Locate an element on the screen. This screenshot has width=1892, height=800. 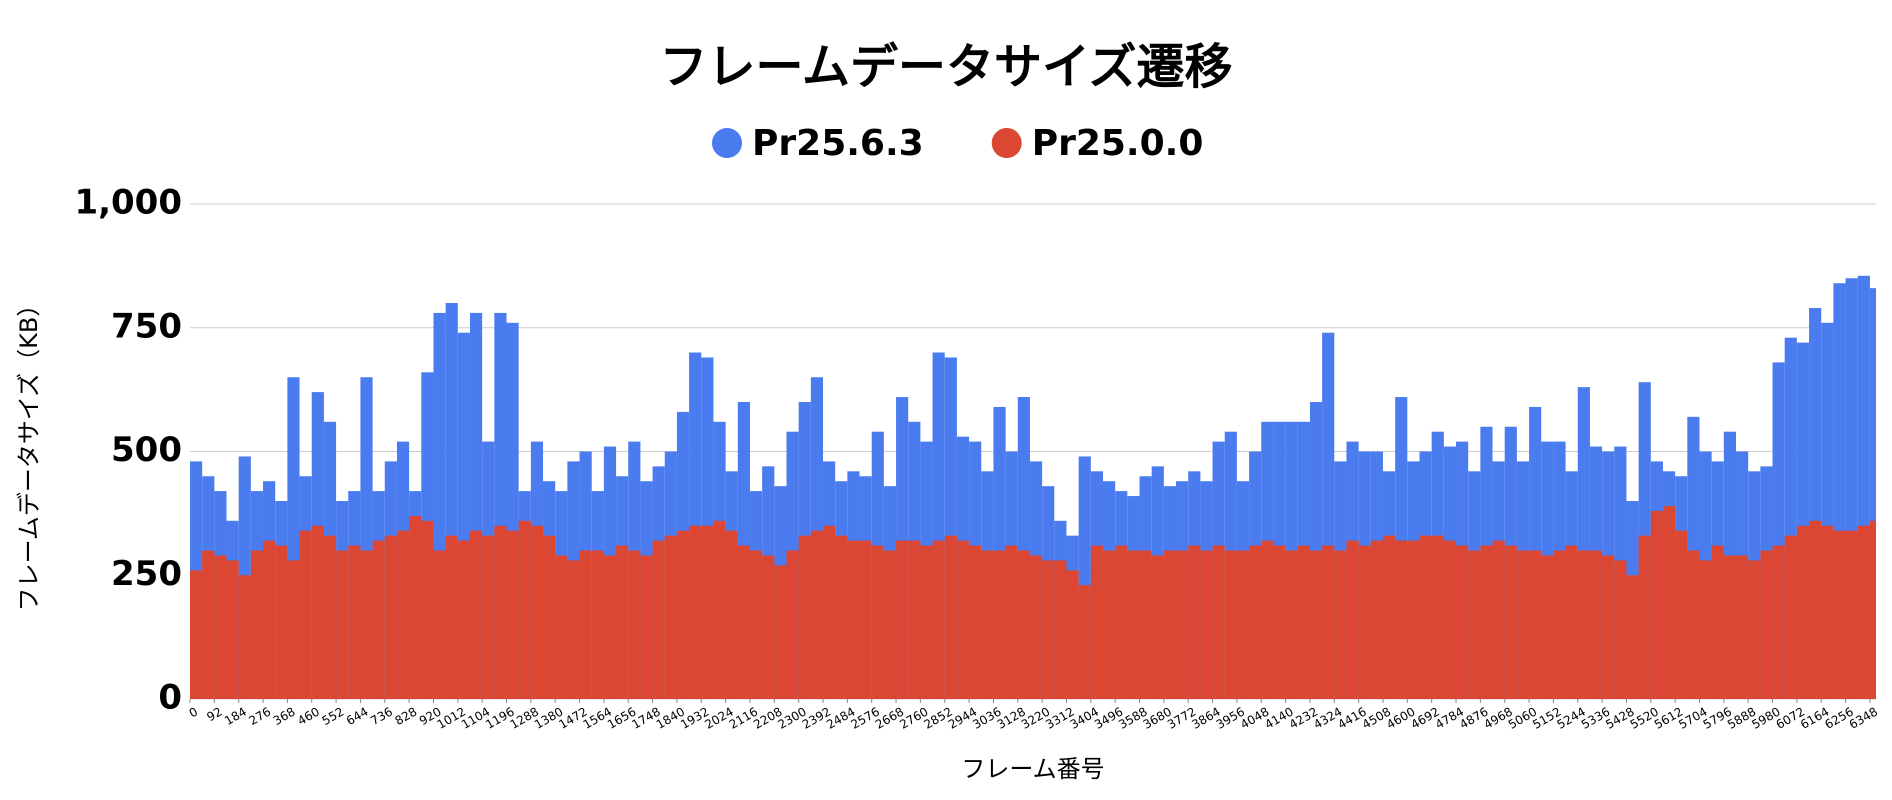
y-tick-label: 750 is located at coordinates (146, 326).